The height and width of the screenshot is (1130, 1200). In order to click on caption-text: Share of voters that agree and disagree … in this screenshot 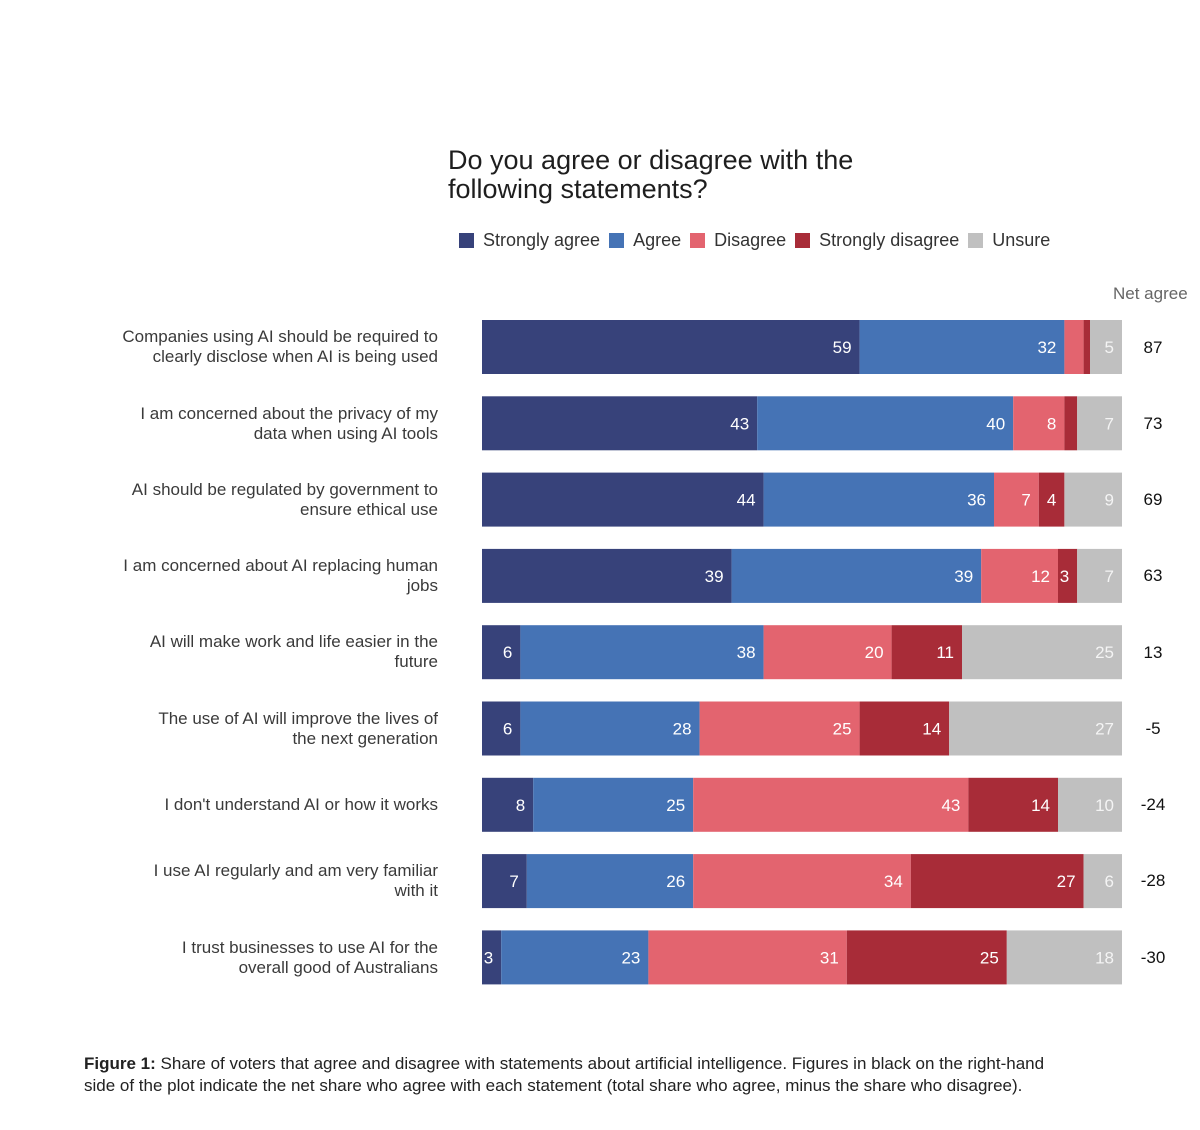, I will do `click(564, 1074)`.